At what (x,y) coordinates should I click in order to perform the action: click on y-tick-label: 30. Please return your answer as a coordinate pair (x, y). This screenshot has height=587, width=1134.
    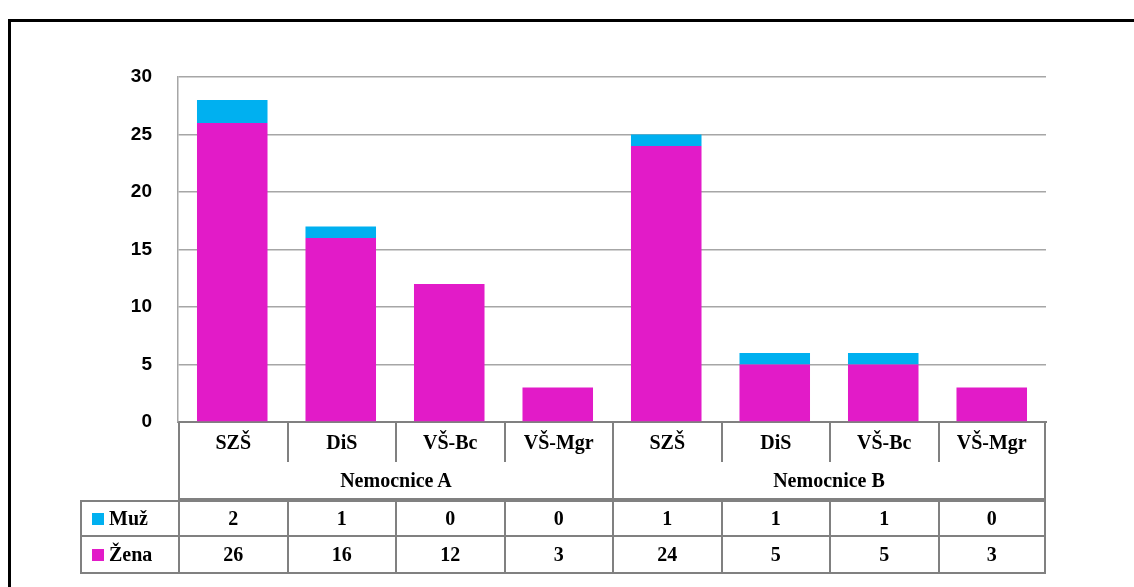
    Looking at the image, I should click on (141, 76).